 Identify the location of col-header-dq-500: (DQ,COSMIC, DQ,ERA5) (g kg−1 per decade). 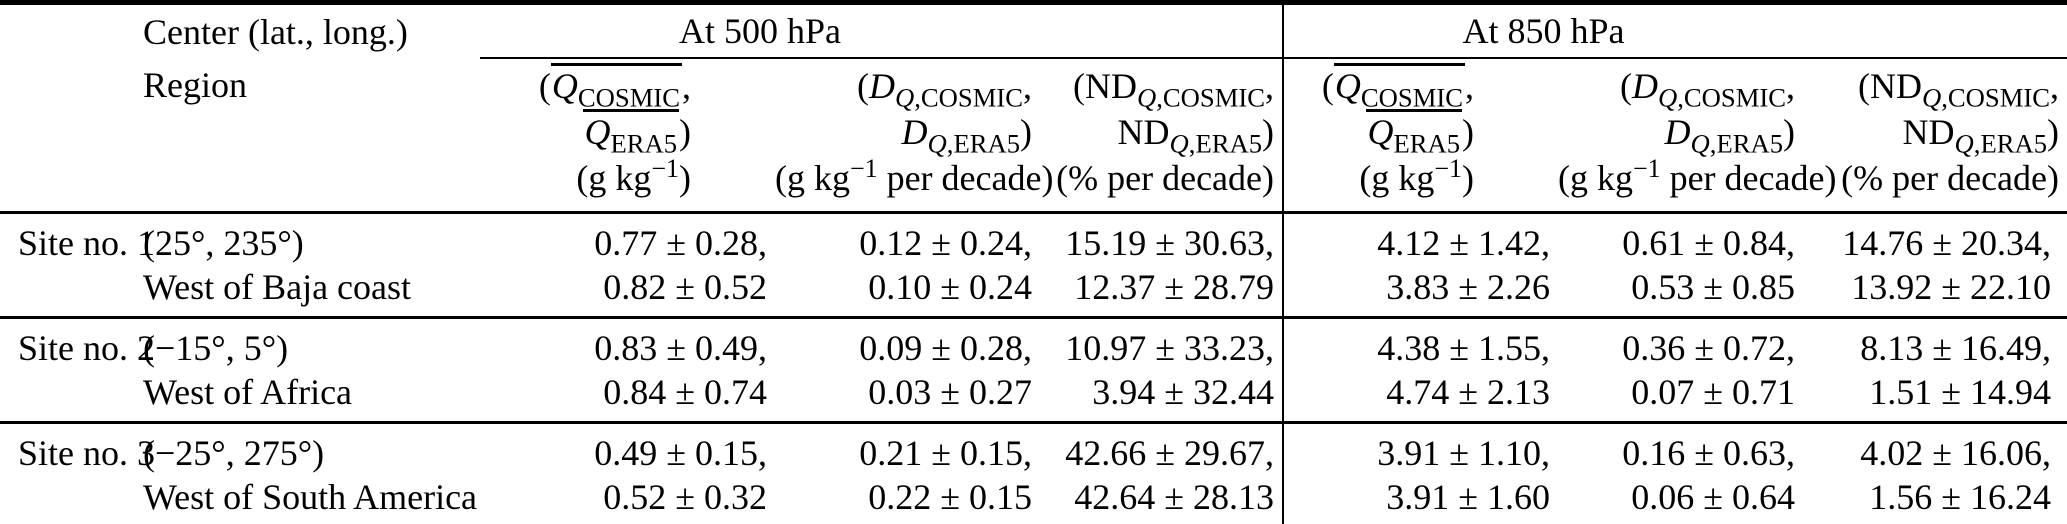
(914, 136).